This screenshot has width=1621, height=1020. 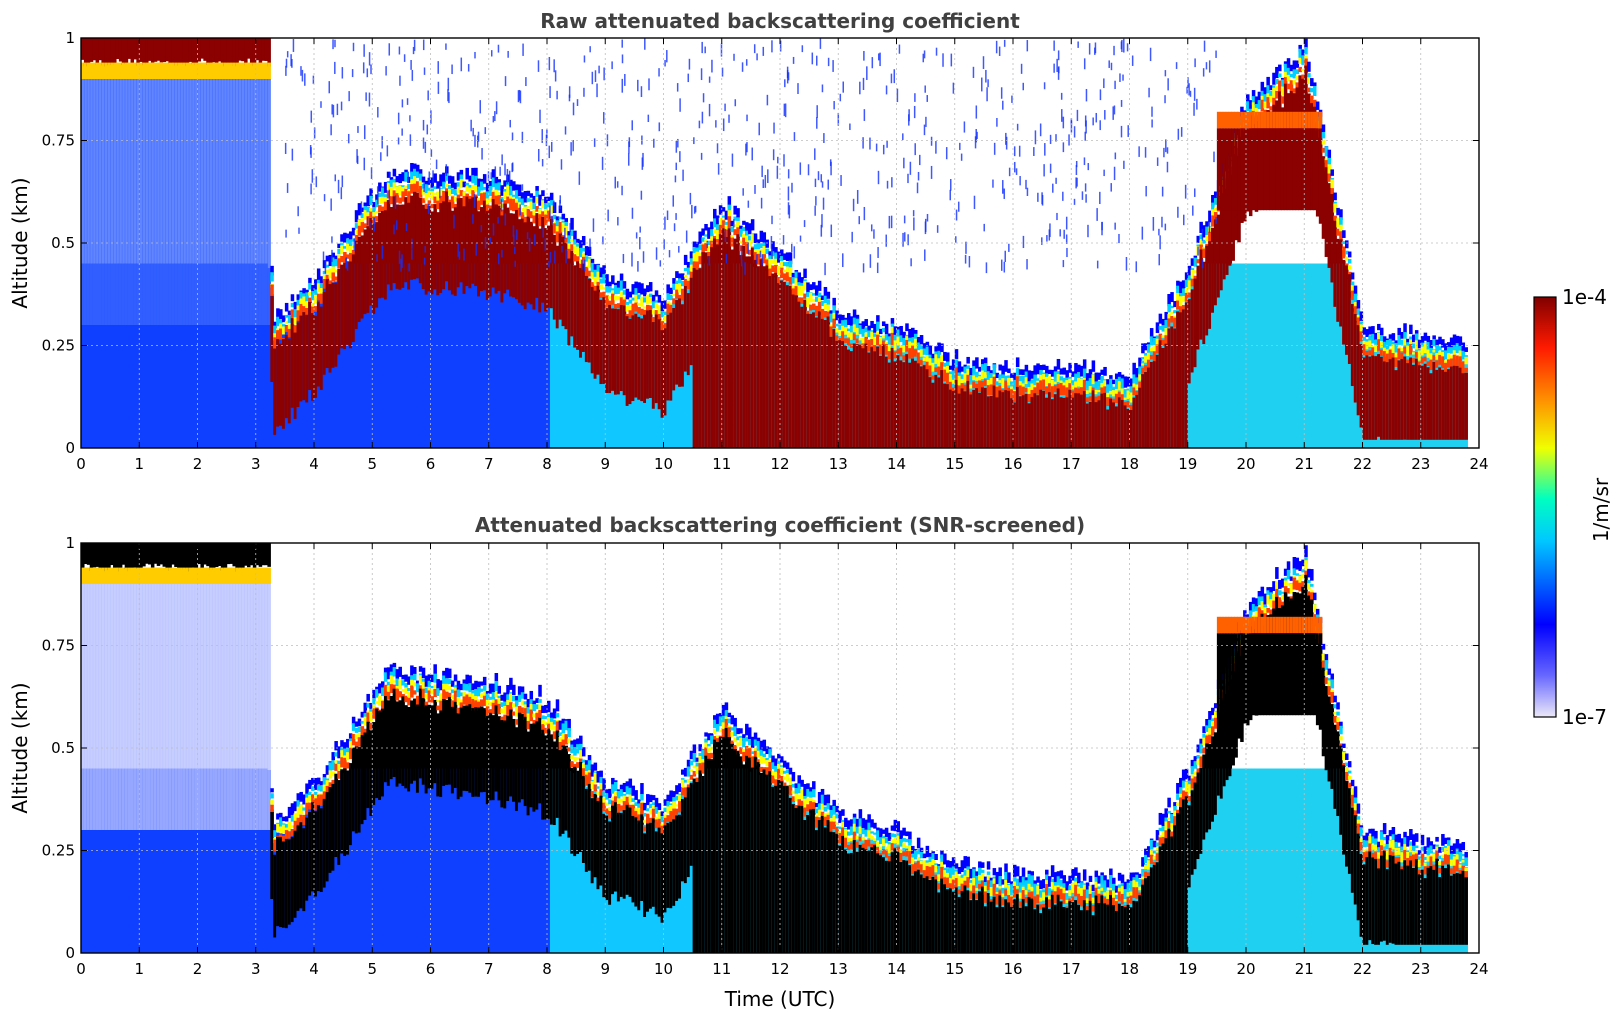 I want to click on colorbar-max-label: 1e-4, so click(x=1584, y=297).